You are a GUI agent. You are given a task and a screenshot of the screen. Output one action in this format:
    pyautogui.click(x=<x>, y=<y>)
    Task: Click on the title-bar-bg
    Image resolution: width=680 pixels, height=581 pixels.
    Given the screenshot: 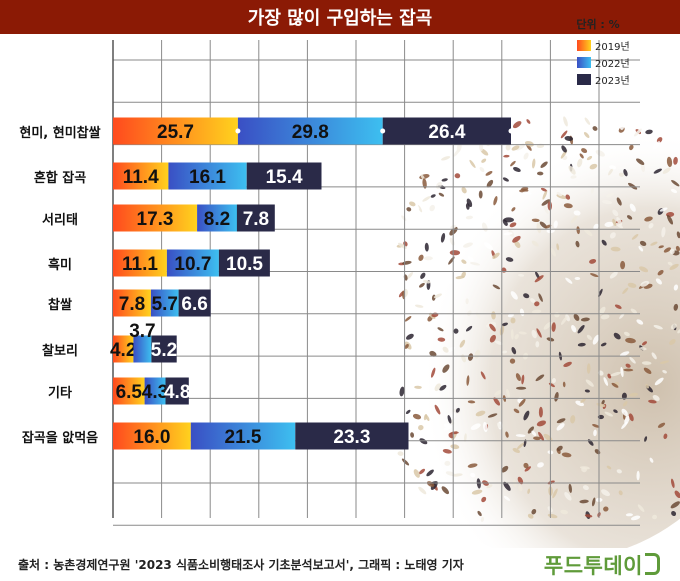 What is the action you would take?
    pyautogui.click(x=340, y=17)
    